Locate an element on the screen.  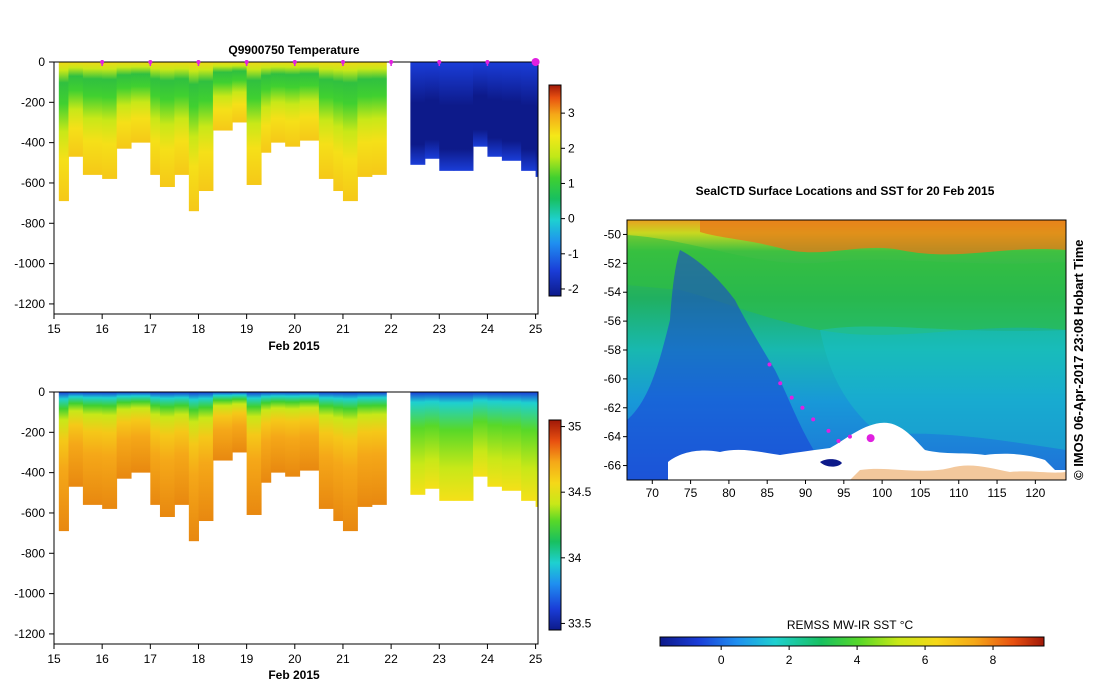
sst-colorbar is located at coordinates (852, 641).